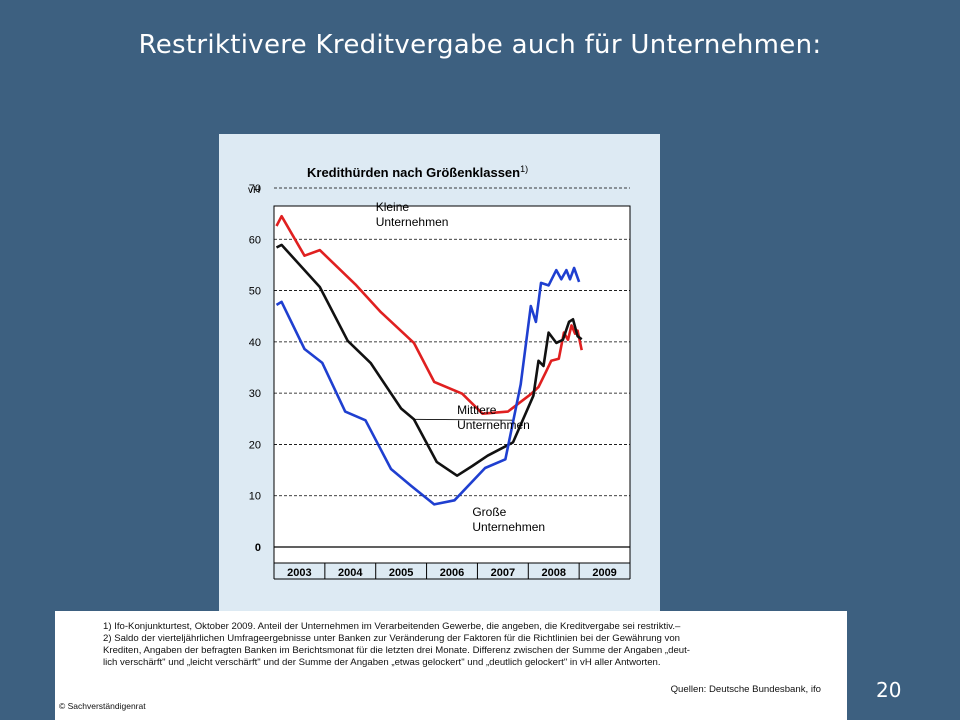  I want to click on x-tick-label: 2005, so click(401, 573).